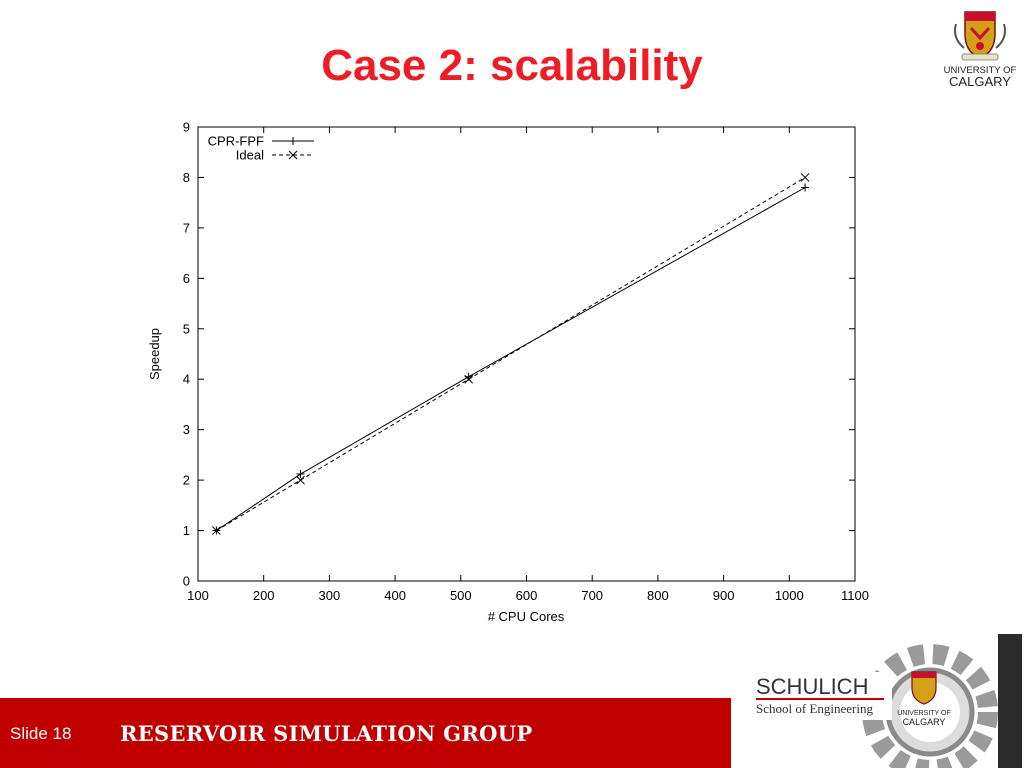 The width and height of the screenshot is (1024, 768). Describe the element at coordinates (814, 708) in the screenshot. I see `schulich-logo-subtitle: School of Engineering` at that location.